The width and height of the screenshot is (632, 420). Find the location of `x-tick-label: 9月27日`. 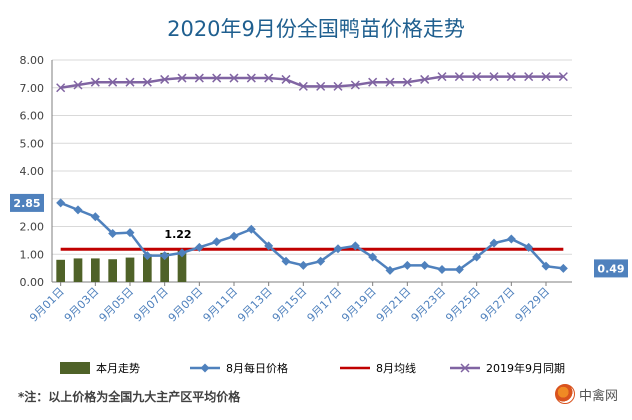

x-tick-label: 9月27日 is located at coordinates (498, 305).